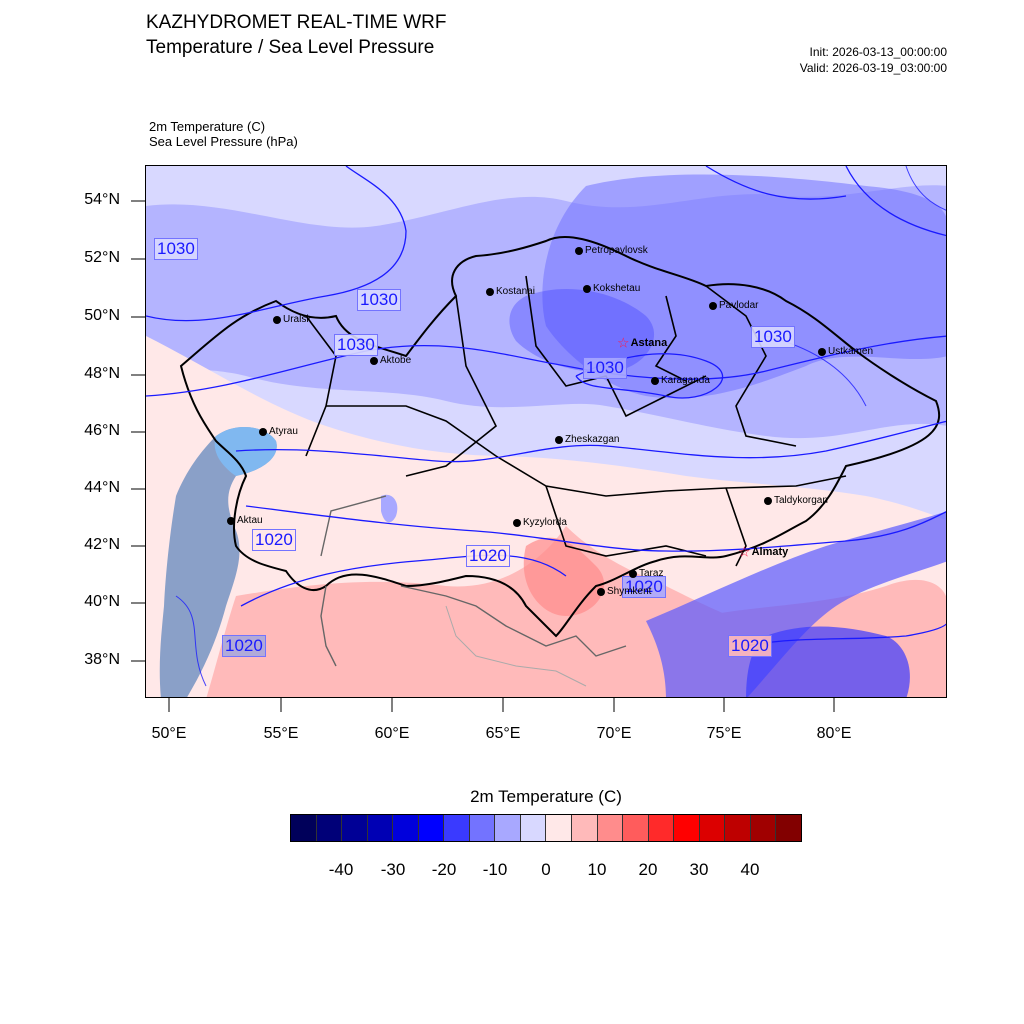 This screenshot has width=1024, height=1024. Describe the element at coordinates (699, 869) in the screenshot. I see `colorbar-tick-label: 30` at that location.